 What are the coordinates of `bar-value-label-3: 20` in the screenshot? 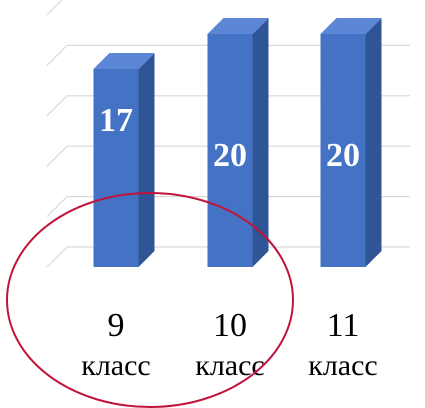 It's located at (343, 155).